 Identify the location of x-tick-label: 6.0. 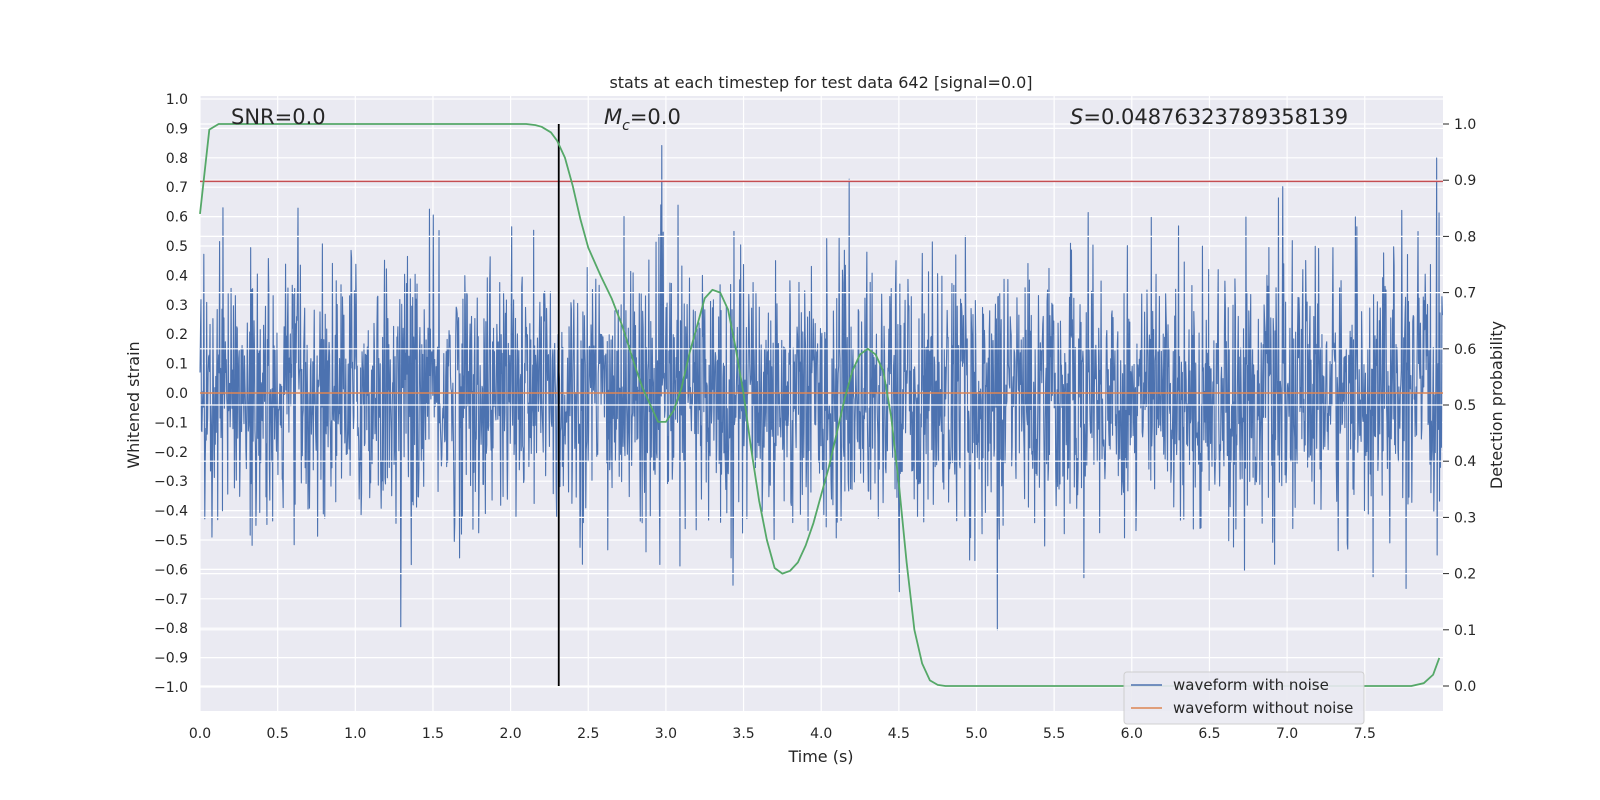
(1132, 734).